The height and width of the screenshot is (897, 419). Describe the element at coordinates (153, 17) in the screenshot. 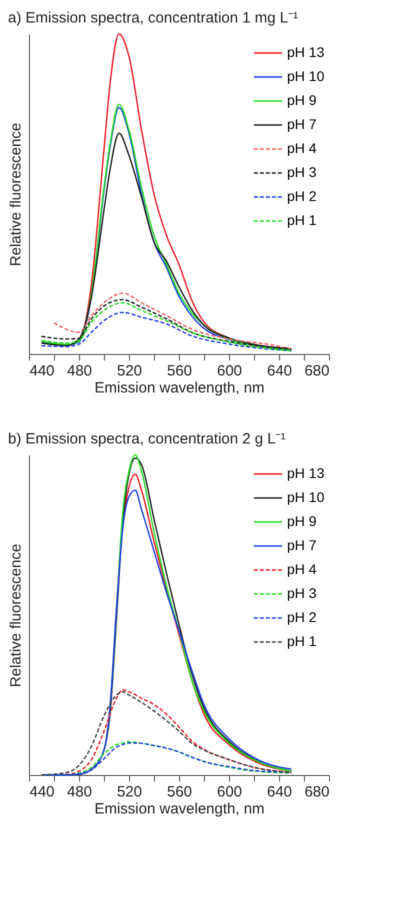

I see `chart-title: a) Emission spectra, concentration 1 mg L⁻¹` at that location.